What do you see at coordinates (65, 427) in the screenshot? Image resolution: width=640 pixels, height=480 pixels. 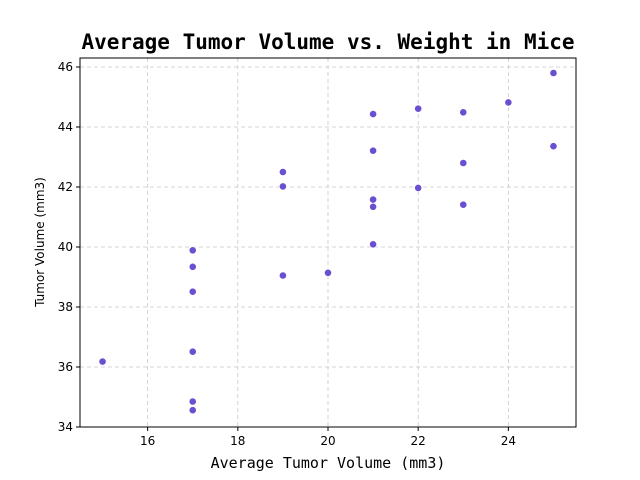 I see `y-tick-label: 34` at bounding box center [65, 427].